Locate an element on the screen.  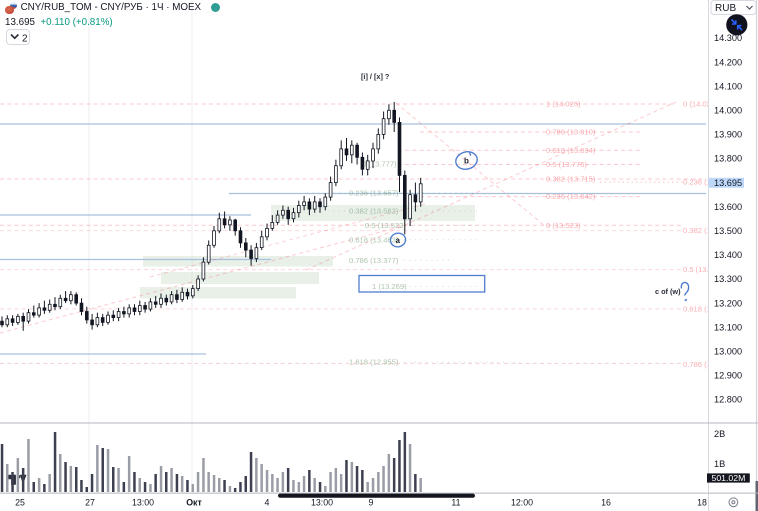
svg-text: 1B is located at coordinates (719, 464).